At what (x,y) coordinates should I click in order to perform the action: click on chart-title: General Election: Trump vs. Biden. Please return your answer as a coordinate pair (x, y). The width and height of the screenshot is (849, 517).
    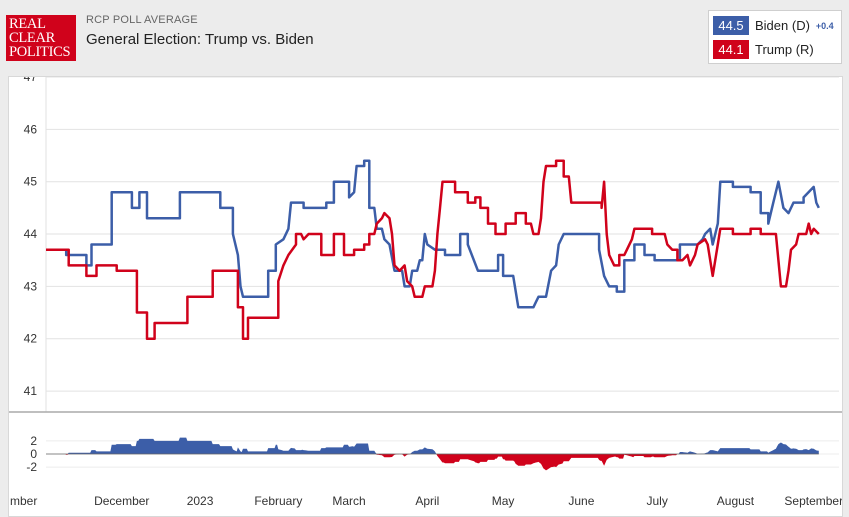
    Looking at the image, I should click on (200, 39).